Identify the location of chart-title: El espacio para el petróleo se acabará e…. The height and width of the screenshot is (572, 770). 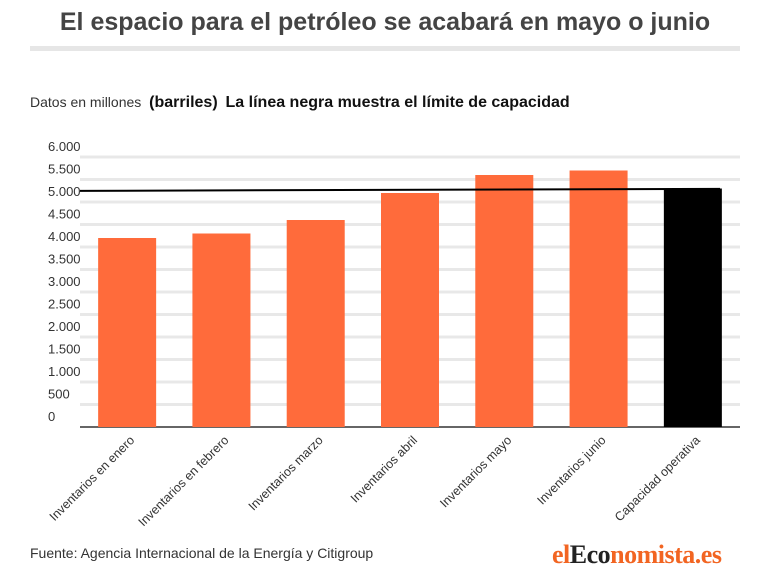
(385, 22).